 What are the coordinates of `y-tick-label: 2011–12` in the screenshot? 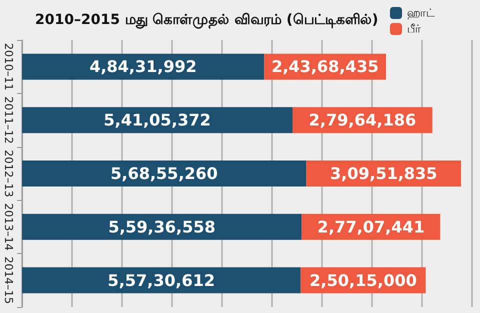 It's located at (8, 120).